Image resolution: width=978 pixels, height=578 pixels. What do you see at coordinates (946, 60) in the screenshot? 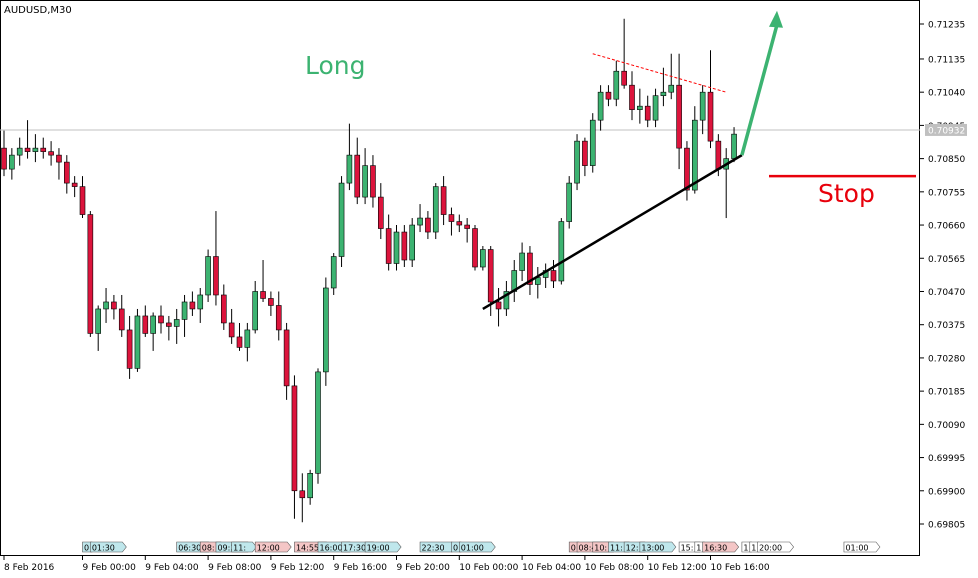
I see `y-tick-label: 0.71135` at bounding box center [946, 60].